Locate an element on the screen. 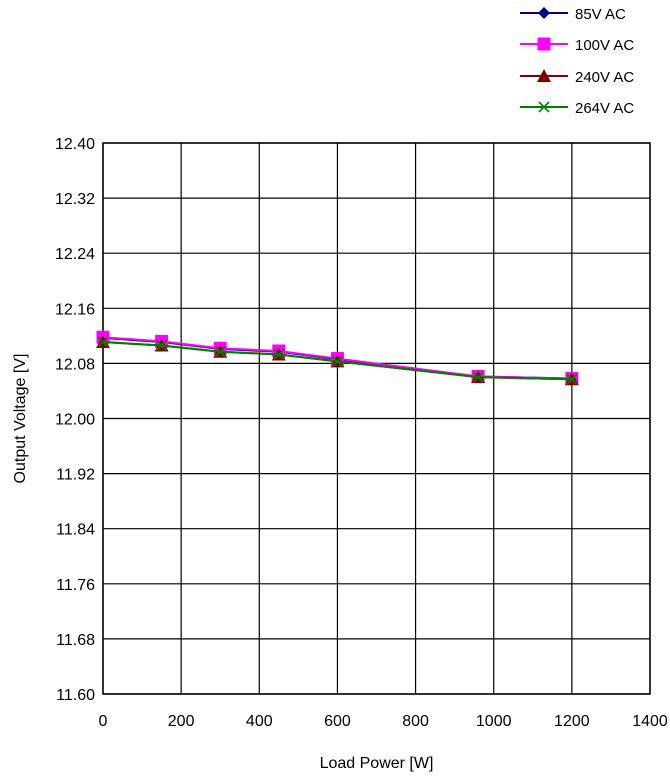 The width and height of the screenshot is (670, 778). y-tick-label: 11.60 is located at coordinates (75, 695).